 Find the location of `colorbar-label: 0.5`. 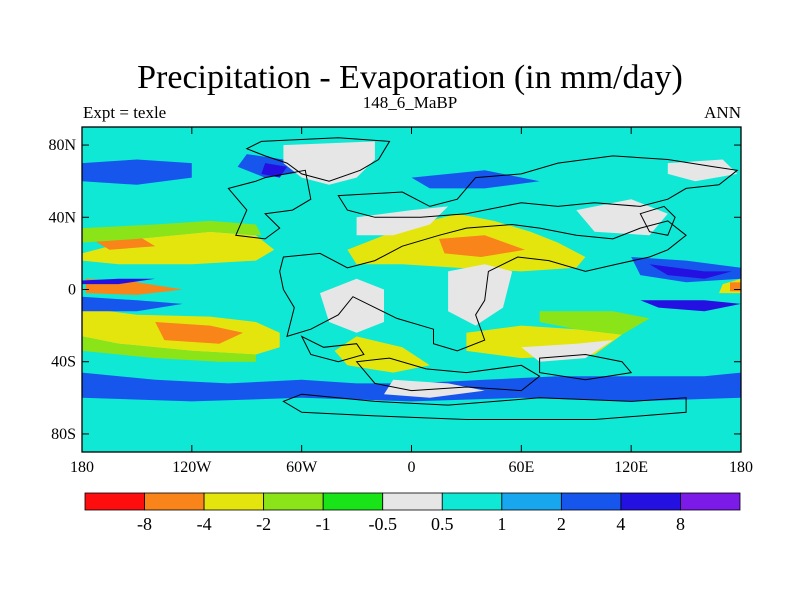

colorbar-label: 0.5 is located at coordinates (442, 524).